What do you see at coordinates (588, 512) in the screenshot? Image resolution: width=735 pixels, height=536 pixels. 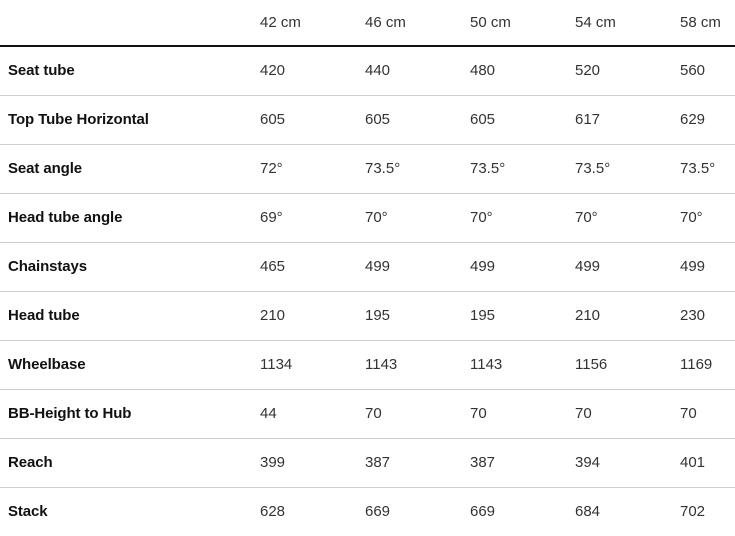 I see `table-cell: 684` at bounding box center [588, 512].